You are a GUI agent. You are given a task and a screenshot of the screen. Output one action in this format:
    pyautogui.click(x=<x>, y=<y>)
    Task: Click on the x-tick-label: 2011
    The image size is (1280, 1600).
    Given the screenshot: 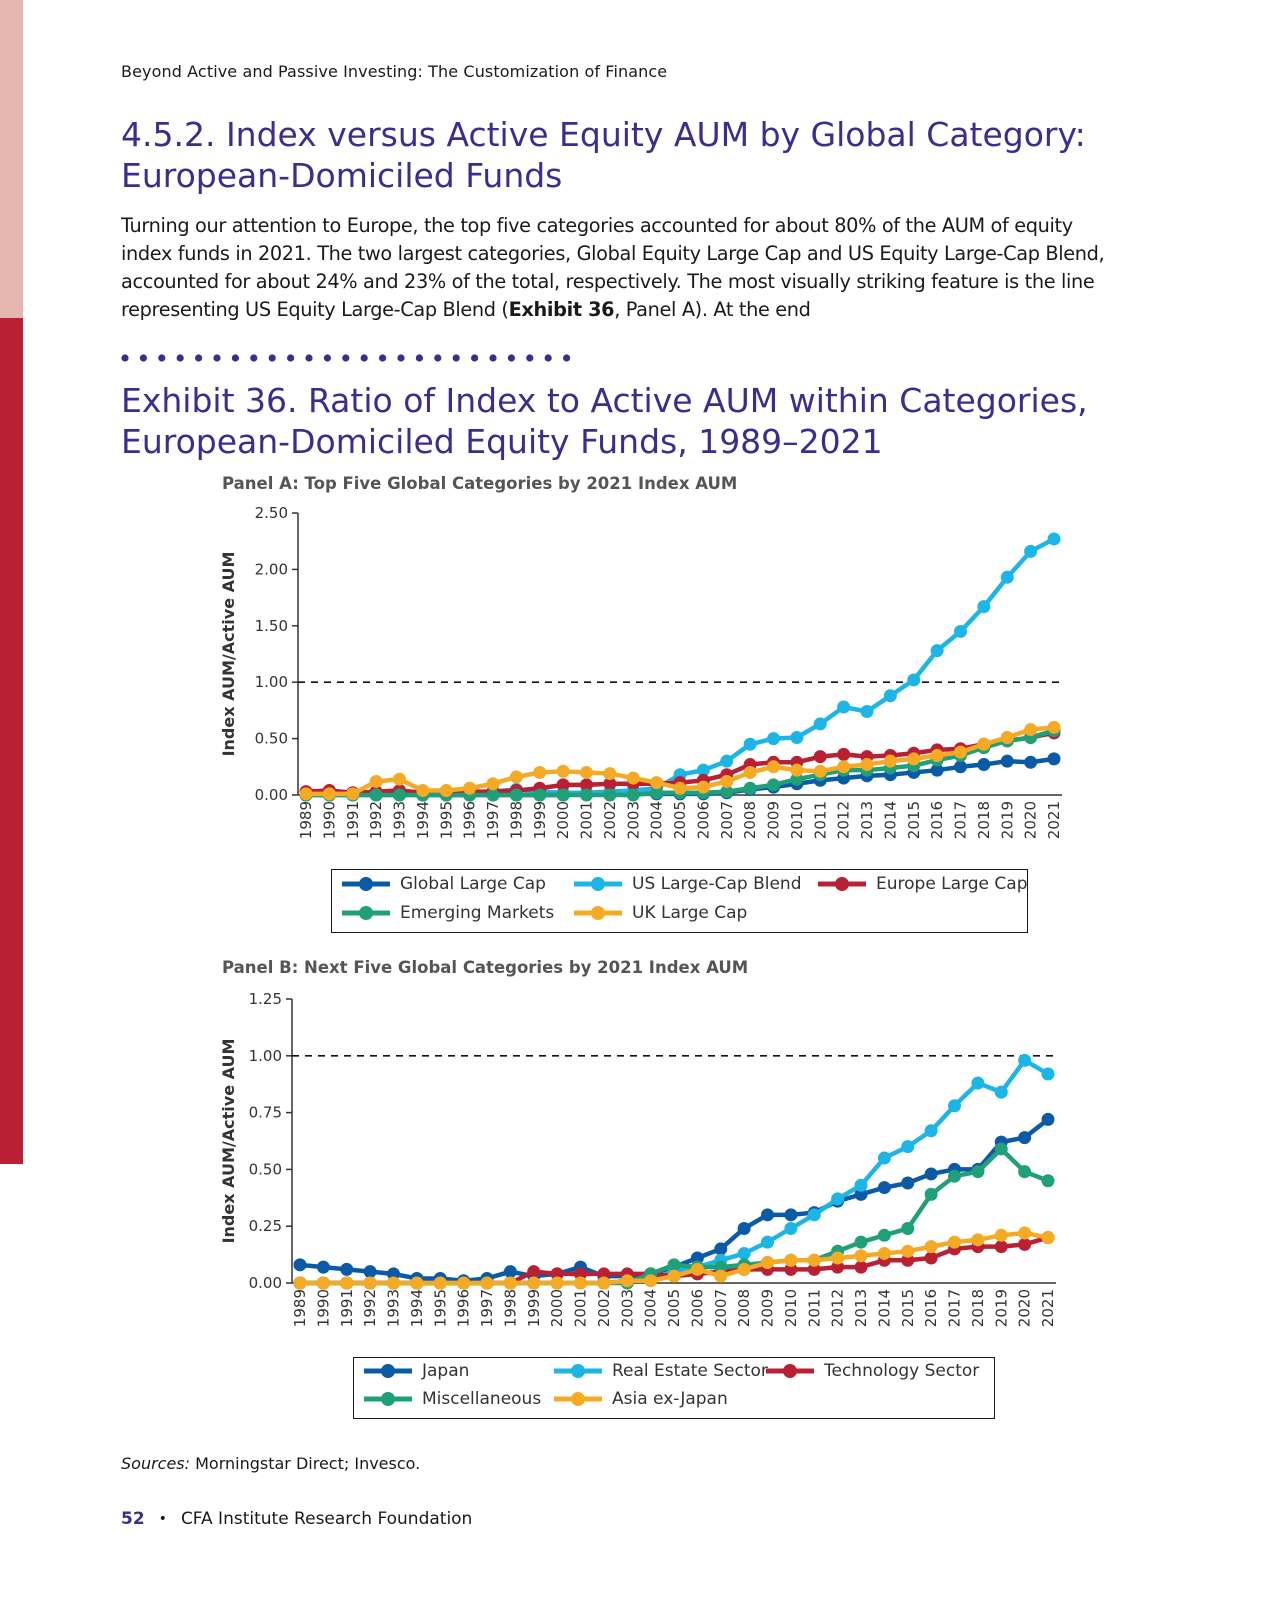 What is the action you would take?
    pyautogui.click(x=820, y=820)
    